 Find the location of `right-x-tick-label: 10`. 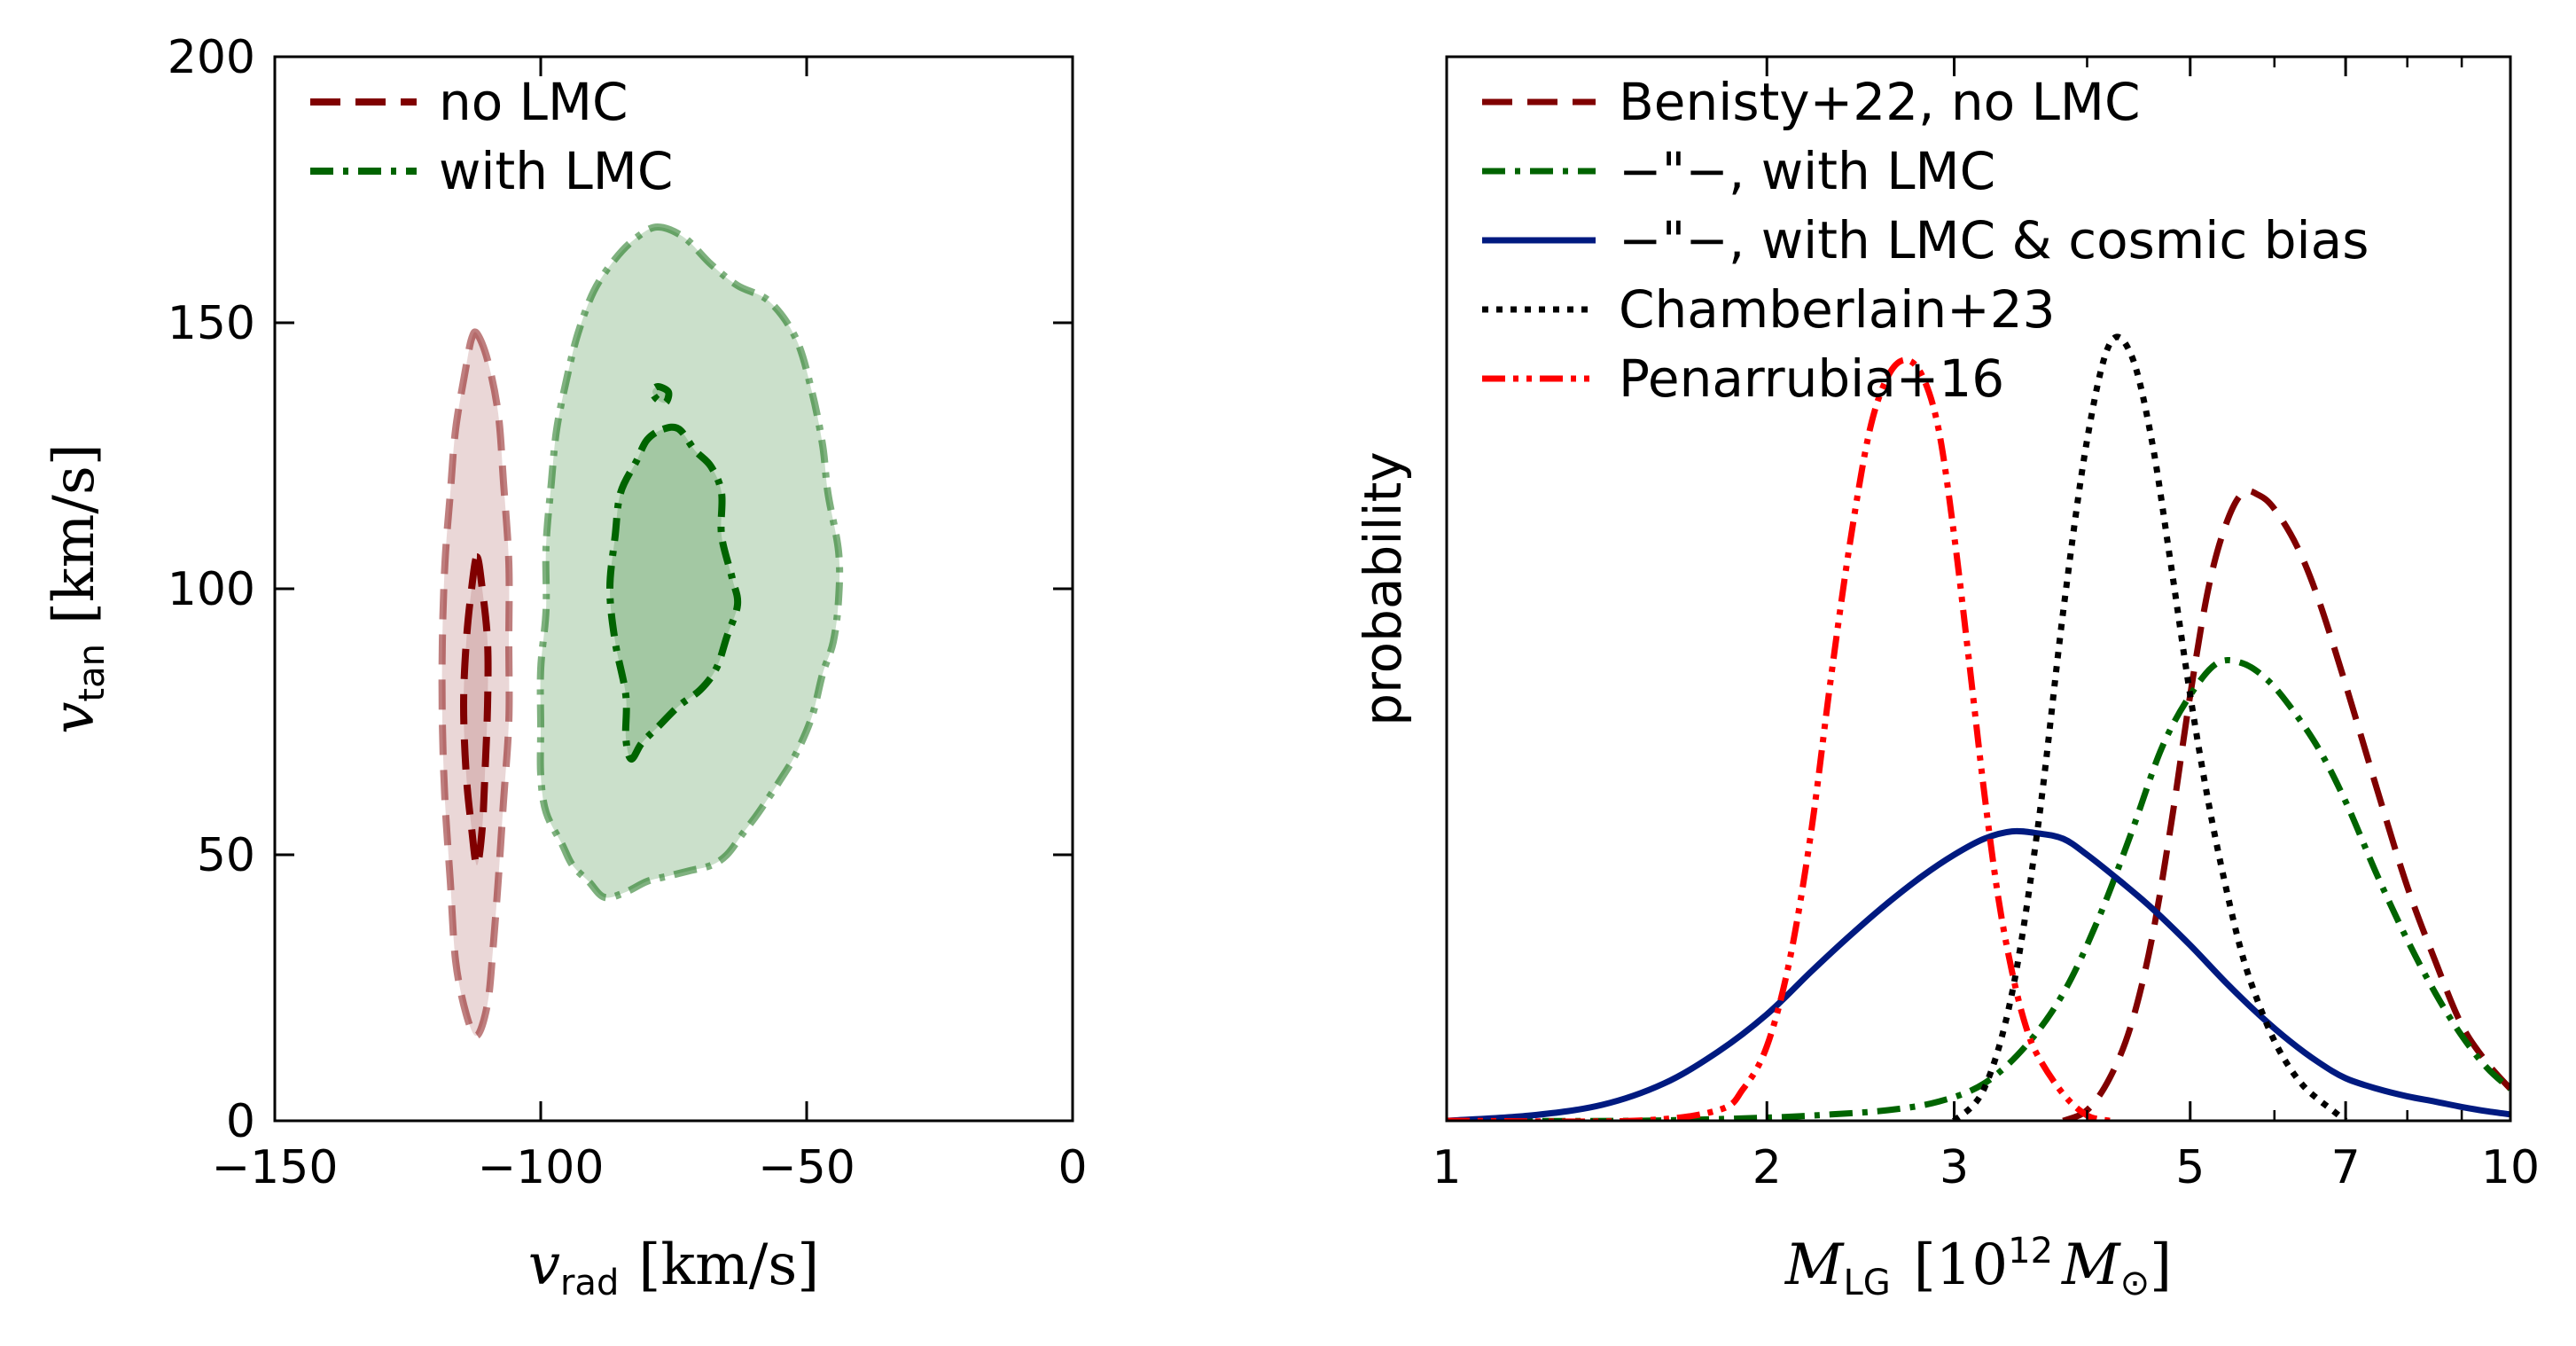

right-x-tick-label: 10 is located at coordinates (2510, 1167).